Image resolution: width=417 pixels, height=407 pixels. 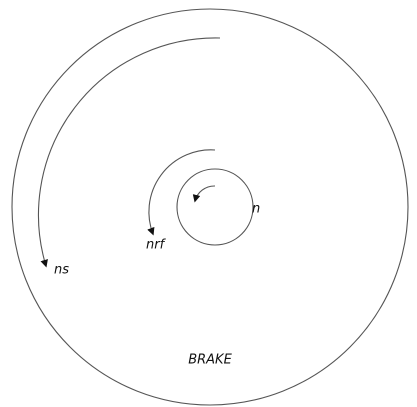 What do you see at coordinates (61, 270) in the screenshot?
I see `label-ns: ns` at bounding box center [61, 270].